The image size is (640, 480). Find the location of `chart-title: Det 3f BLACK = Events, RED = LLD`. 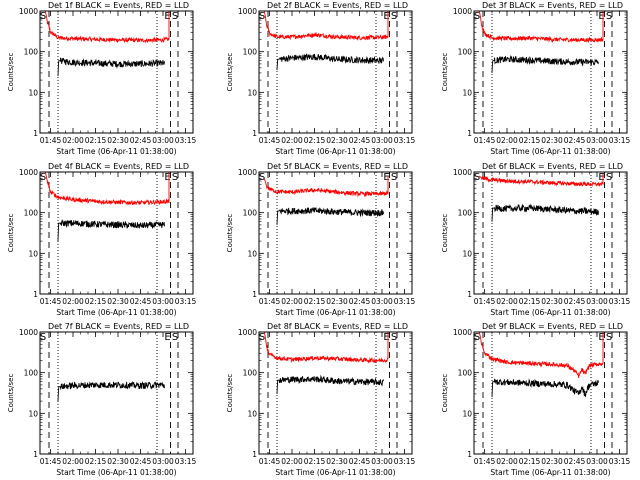

chart-title: Det 3f BLACK = Events, RED = LLD is located at coordinates (552, 5).